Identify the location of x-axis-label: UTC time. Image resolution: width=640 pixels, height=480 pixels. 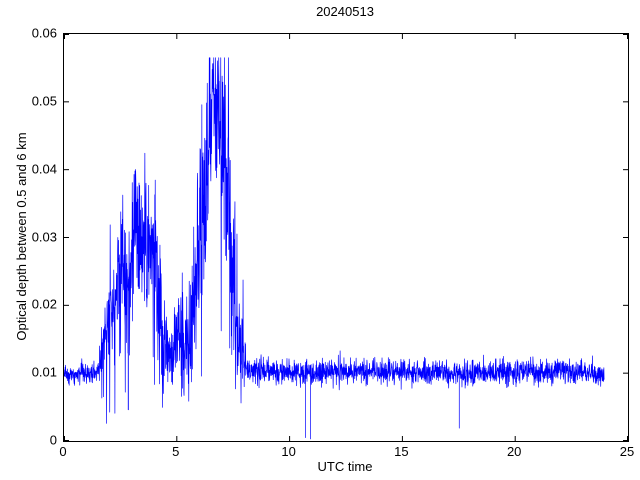
(345, 466).